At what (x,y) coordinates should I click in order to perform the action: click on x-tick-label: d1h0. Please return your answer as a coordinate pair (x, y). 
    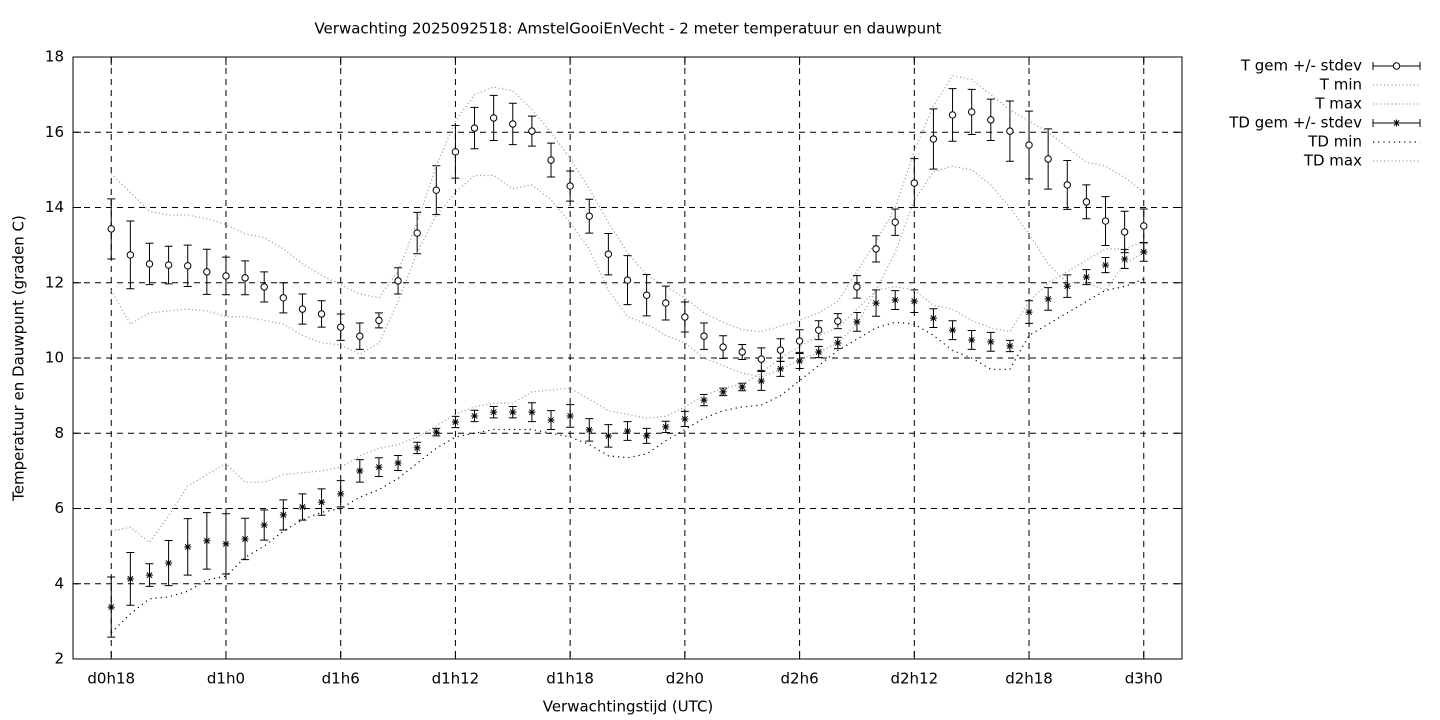
    Looking at the image, I should click on (226, 679).